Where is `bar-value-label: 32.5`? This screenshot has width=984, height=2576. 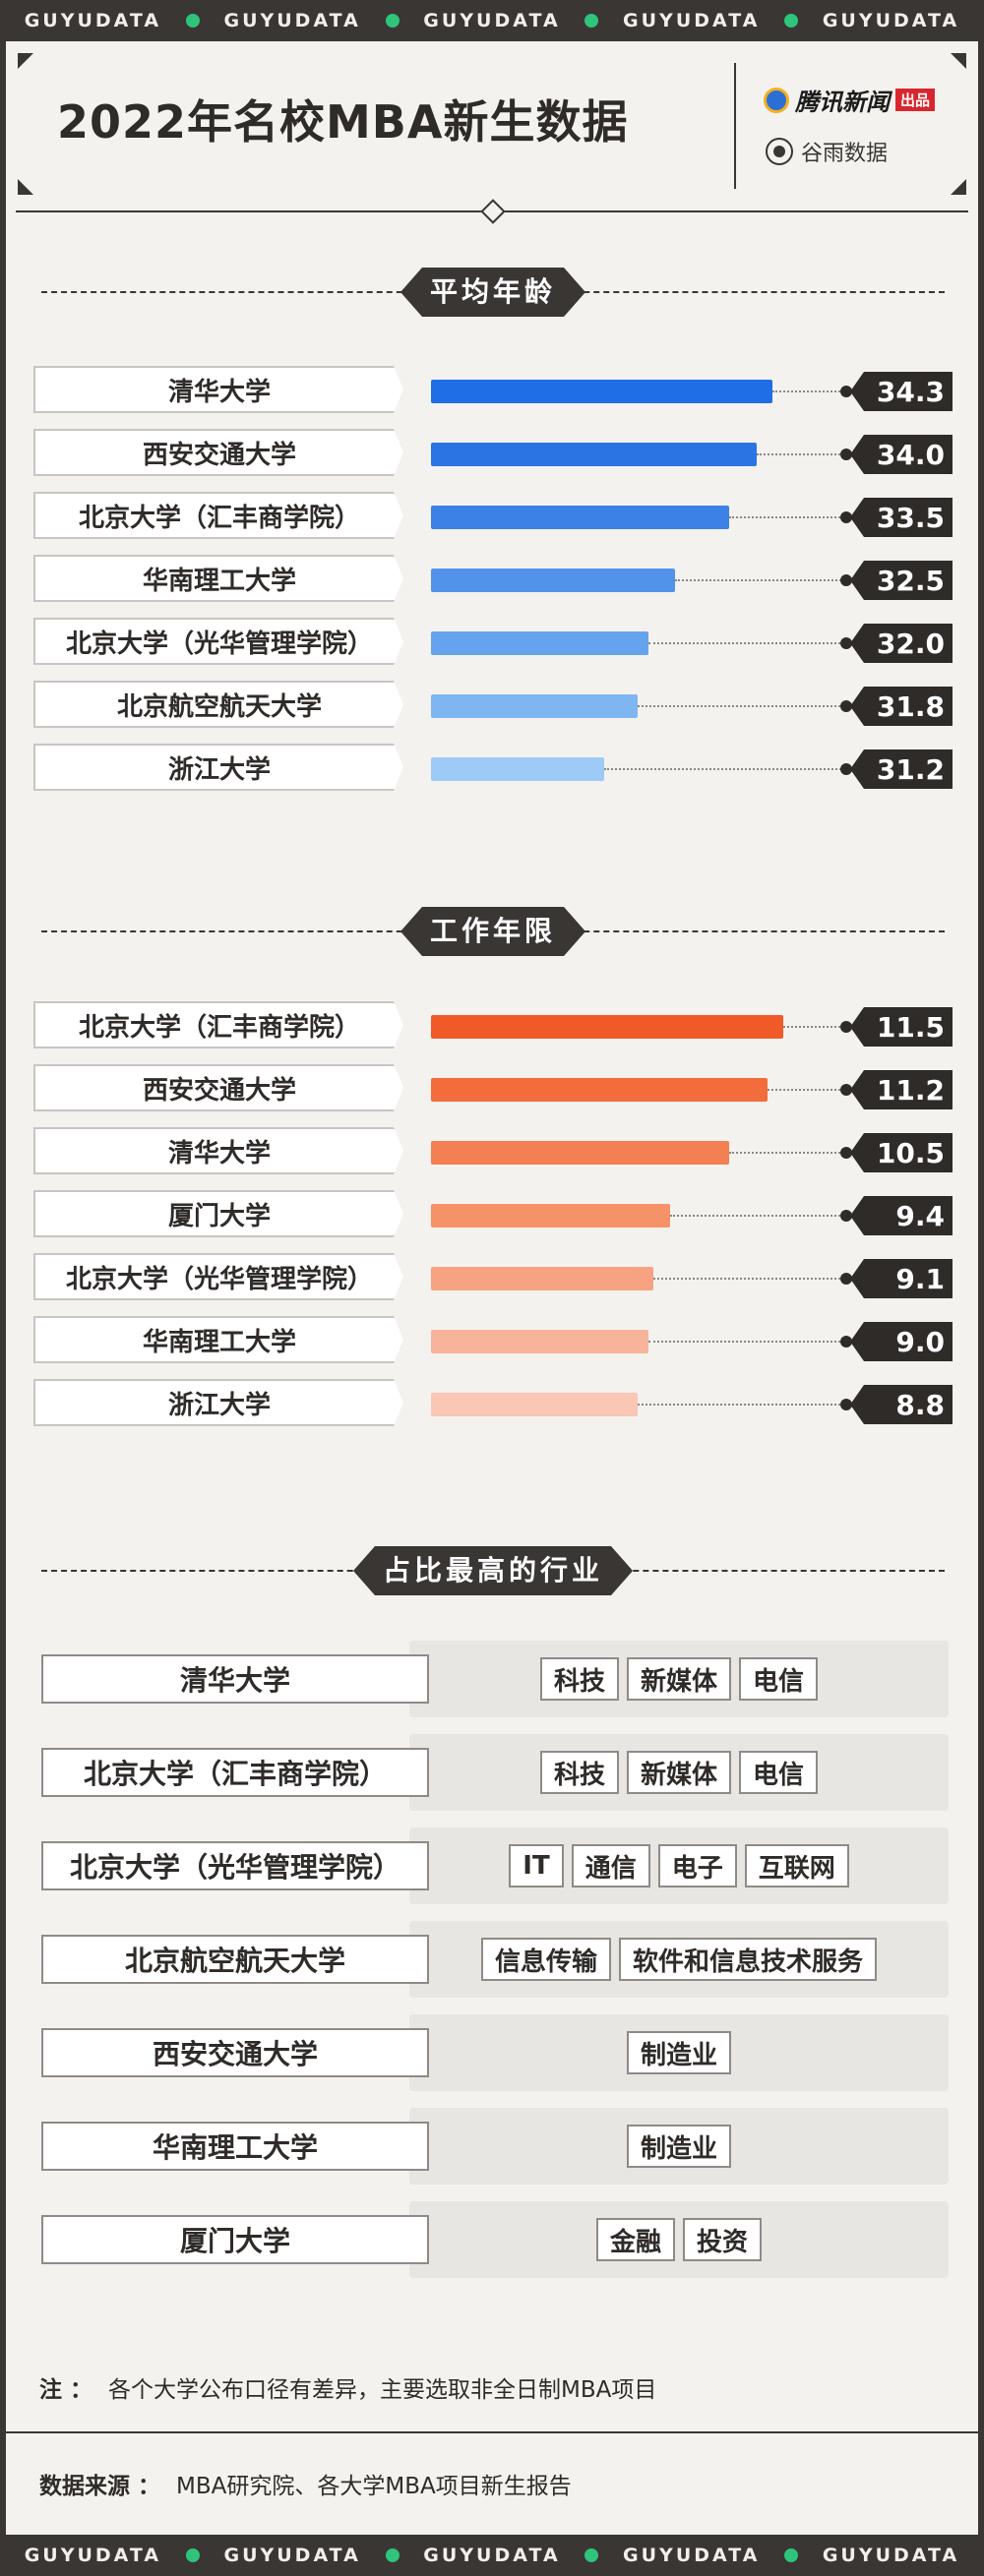
bar-value-label: 32.5 is located at coordinates (902, 580).